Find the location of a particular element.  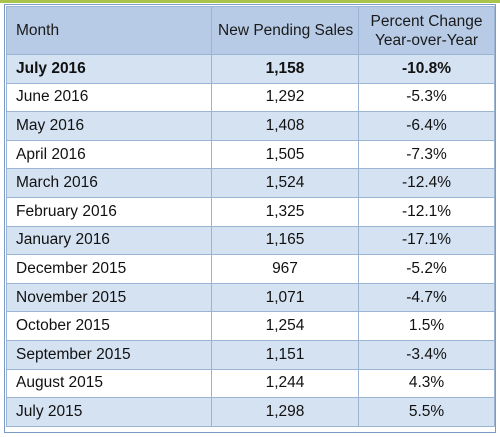

table-row: April 2016 1,505 -7.3% is located at coordinates (250, 154).